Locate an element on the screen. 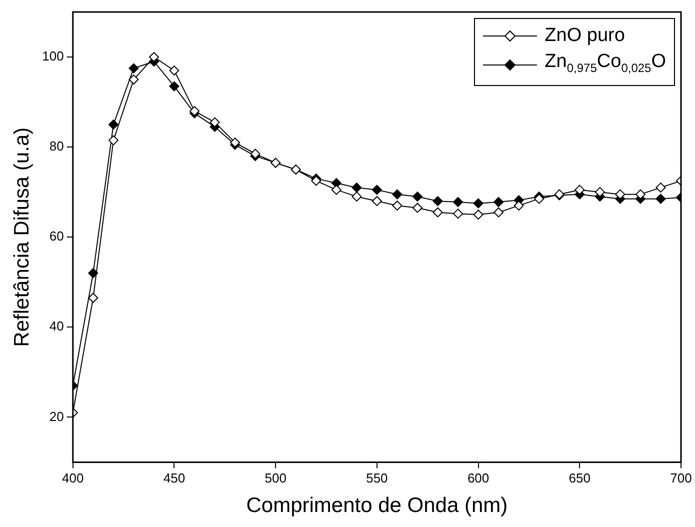 The width and height of the screenshot is (695, 527). x-tick-label: 700 is located at coordinates (681, 478).